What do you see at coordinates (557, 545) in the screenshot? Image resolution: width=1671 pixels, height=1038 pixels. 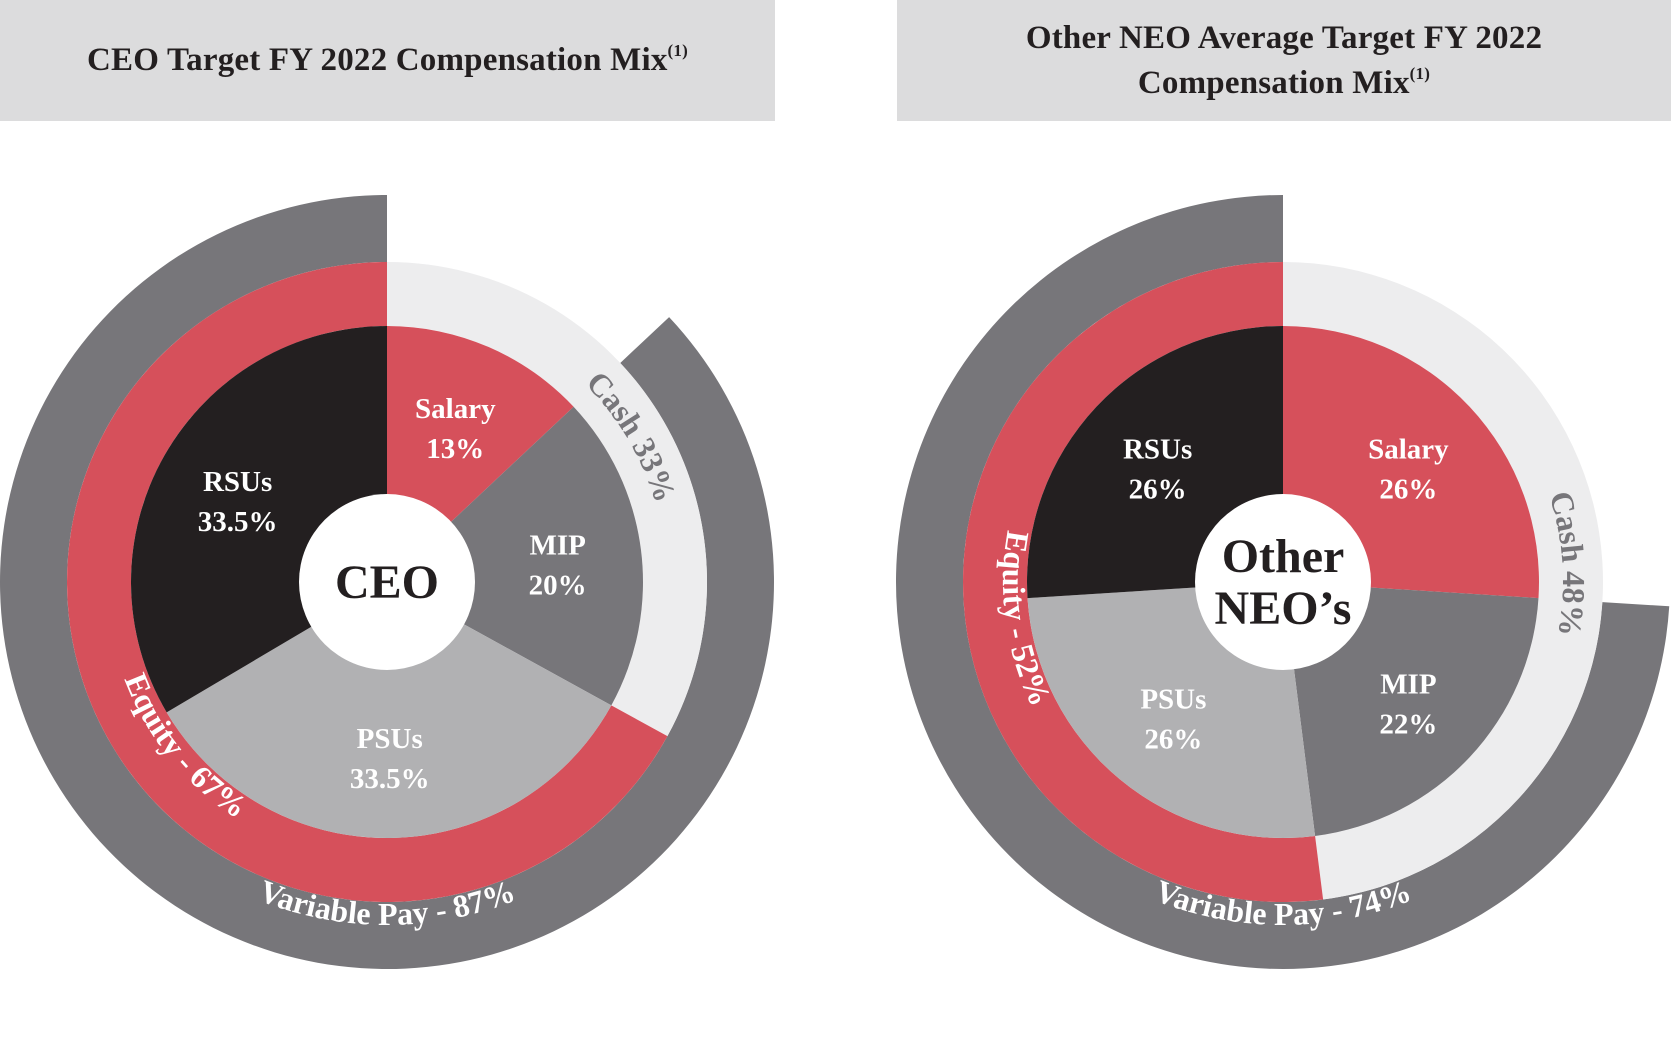 I see `ceo-slice-name-mip: MIP` at bounding box center [557, 545].